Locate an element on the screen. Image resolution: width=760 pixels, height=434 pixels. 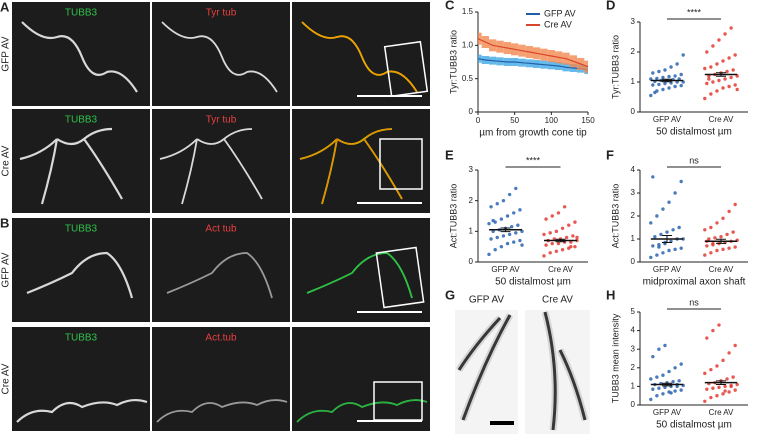
panel-label: B is located at coordinates (4, 222).